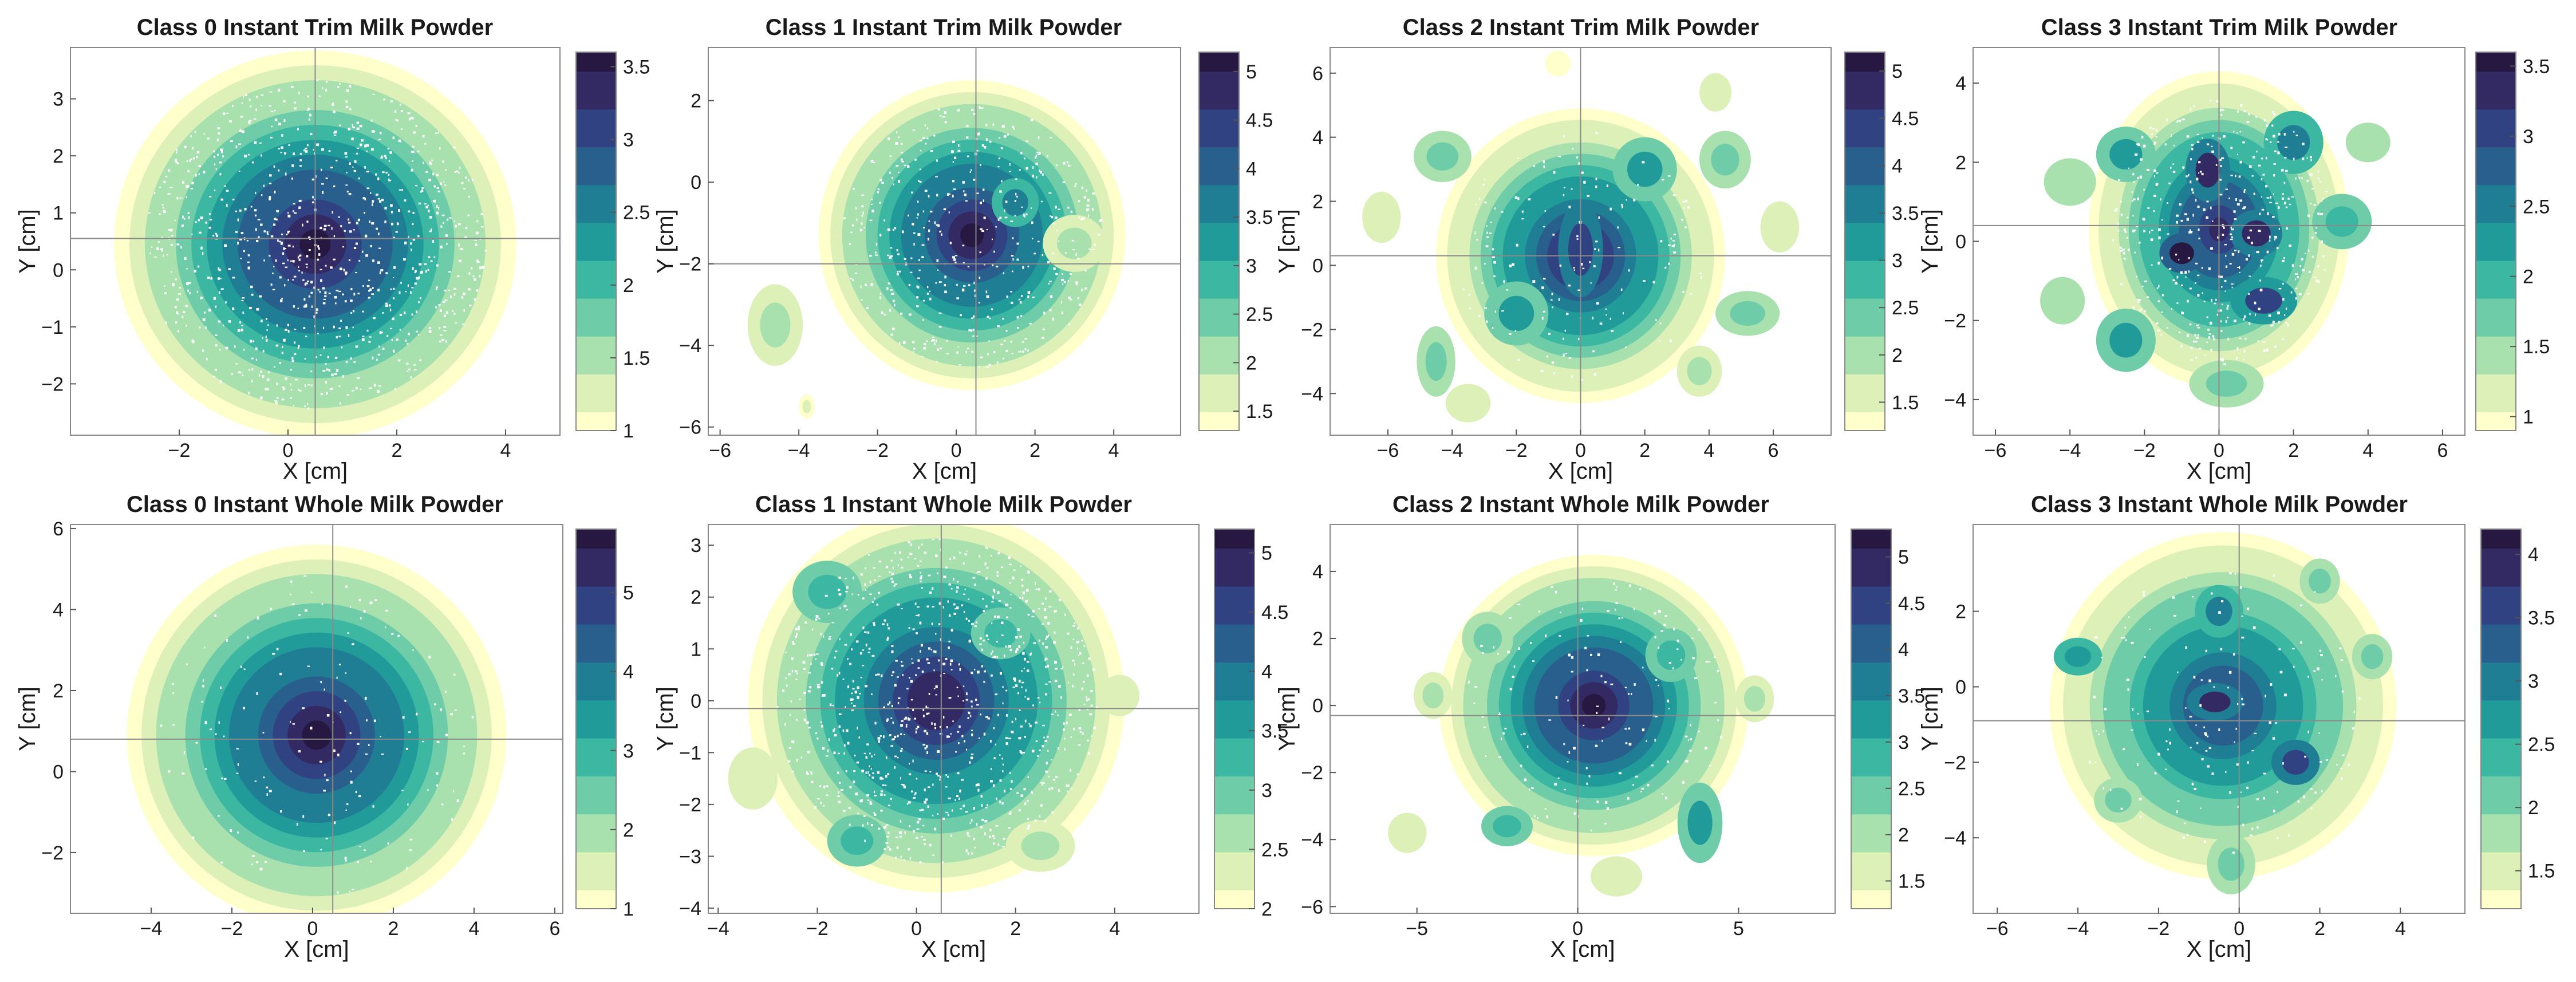 The width and height of the screenshot is (2576, 982). I want to click on contour-band, so click(936, 701).